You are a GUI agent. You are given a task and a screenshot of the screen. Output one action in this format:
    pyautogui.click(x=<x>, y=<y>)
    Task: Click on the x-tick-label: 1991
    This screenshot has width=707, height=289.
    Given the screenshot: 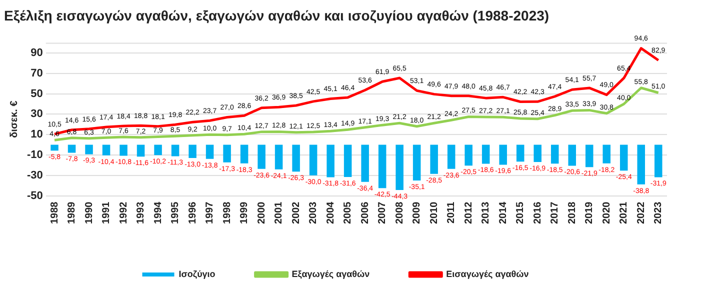 What is the action you would take?
    pyautogui.click(x=106, y=212)
    